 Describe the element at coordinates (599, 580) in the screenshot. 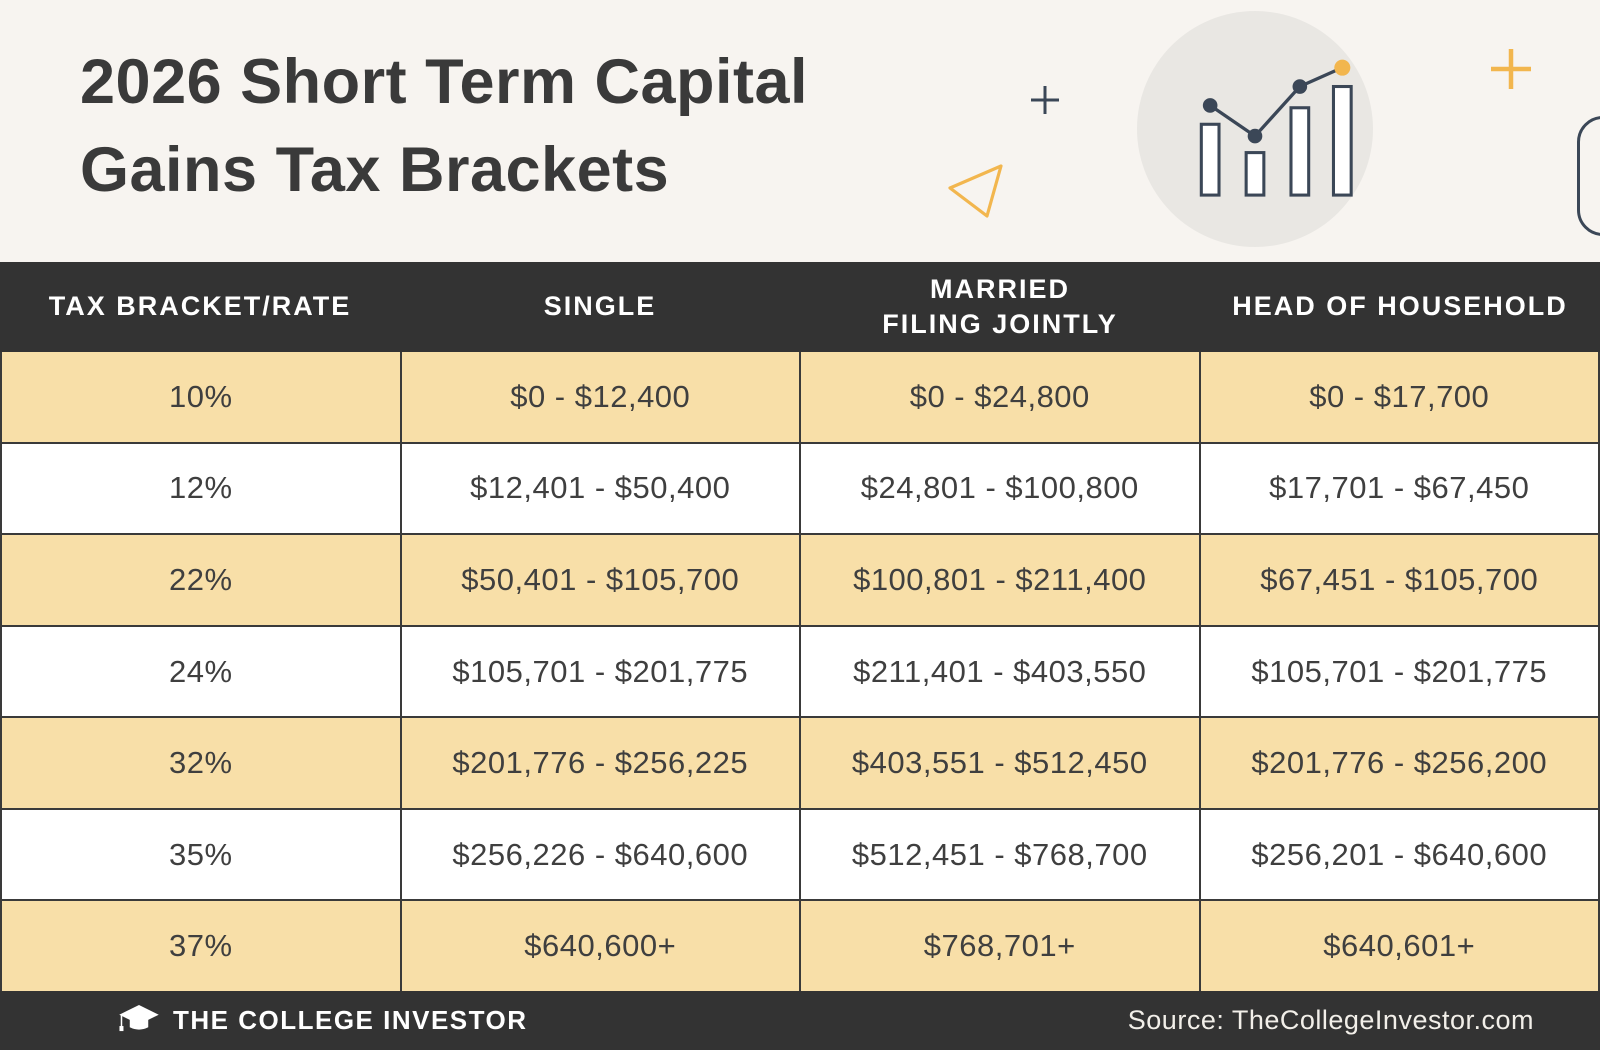

I see `income-range-cell: $50,401 - $105,700` at that location.